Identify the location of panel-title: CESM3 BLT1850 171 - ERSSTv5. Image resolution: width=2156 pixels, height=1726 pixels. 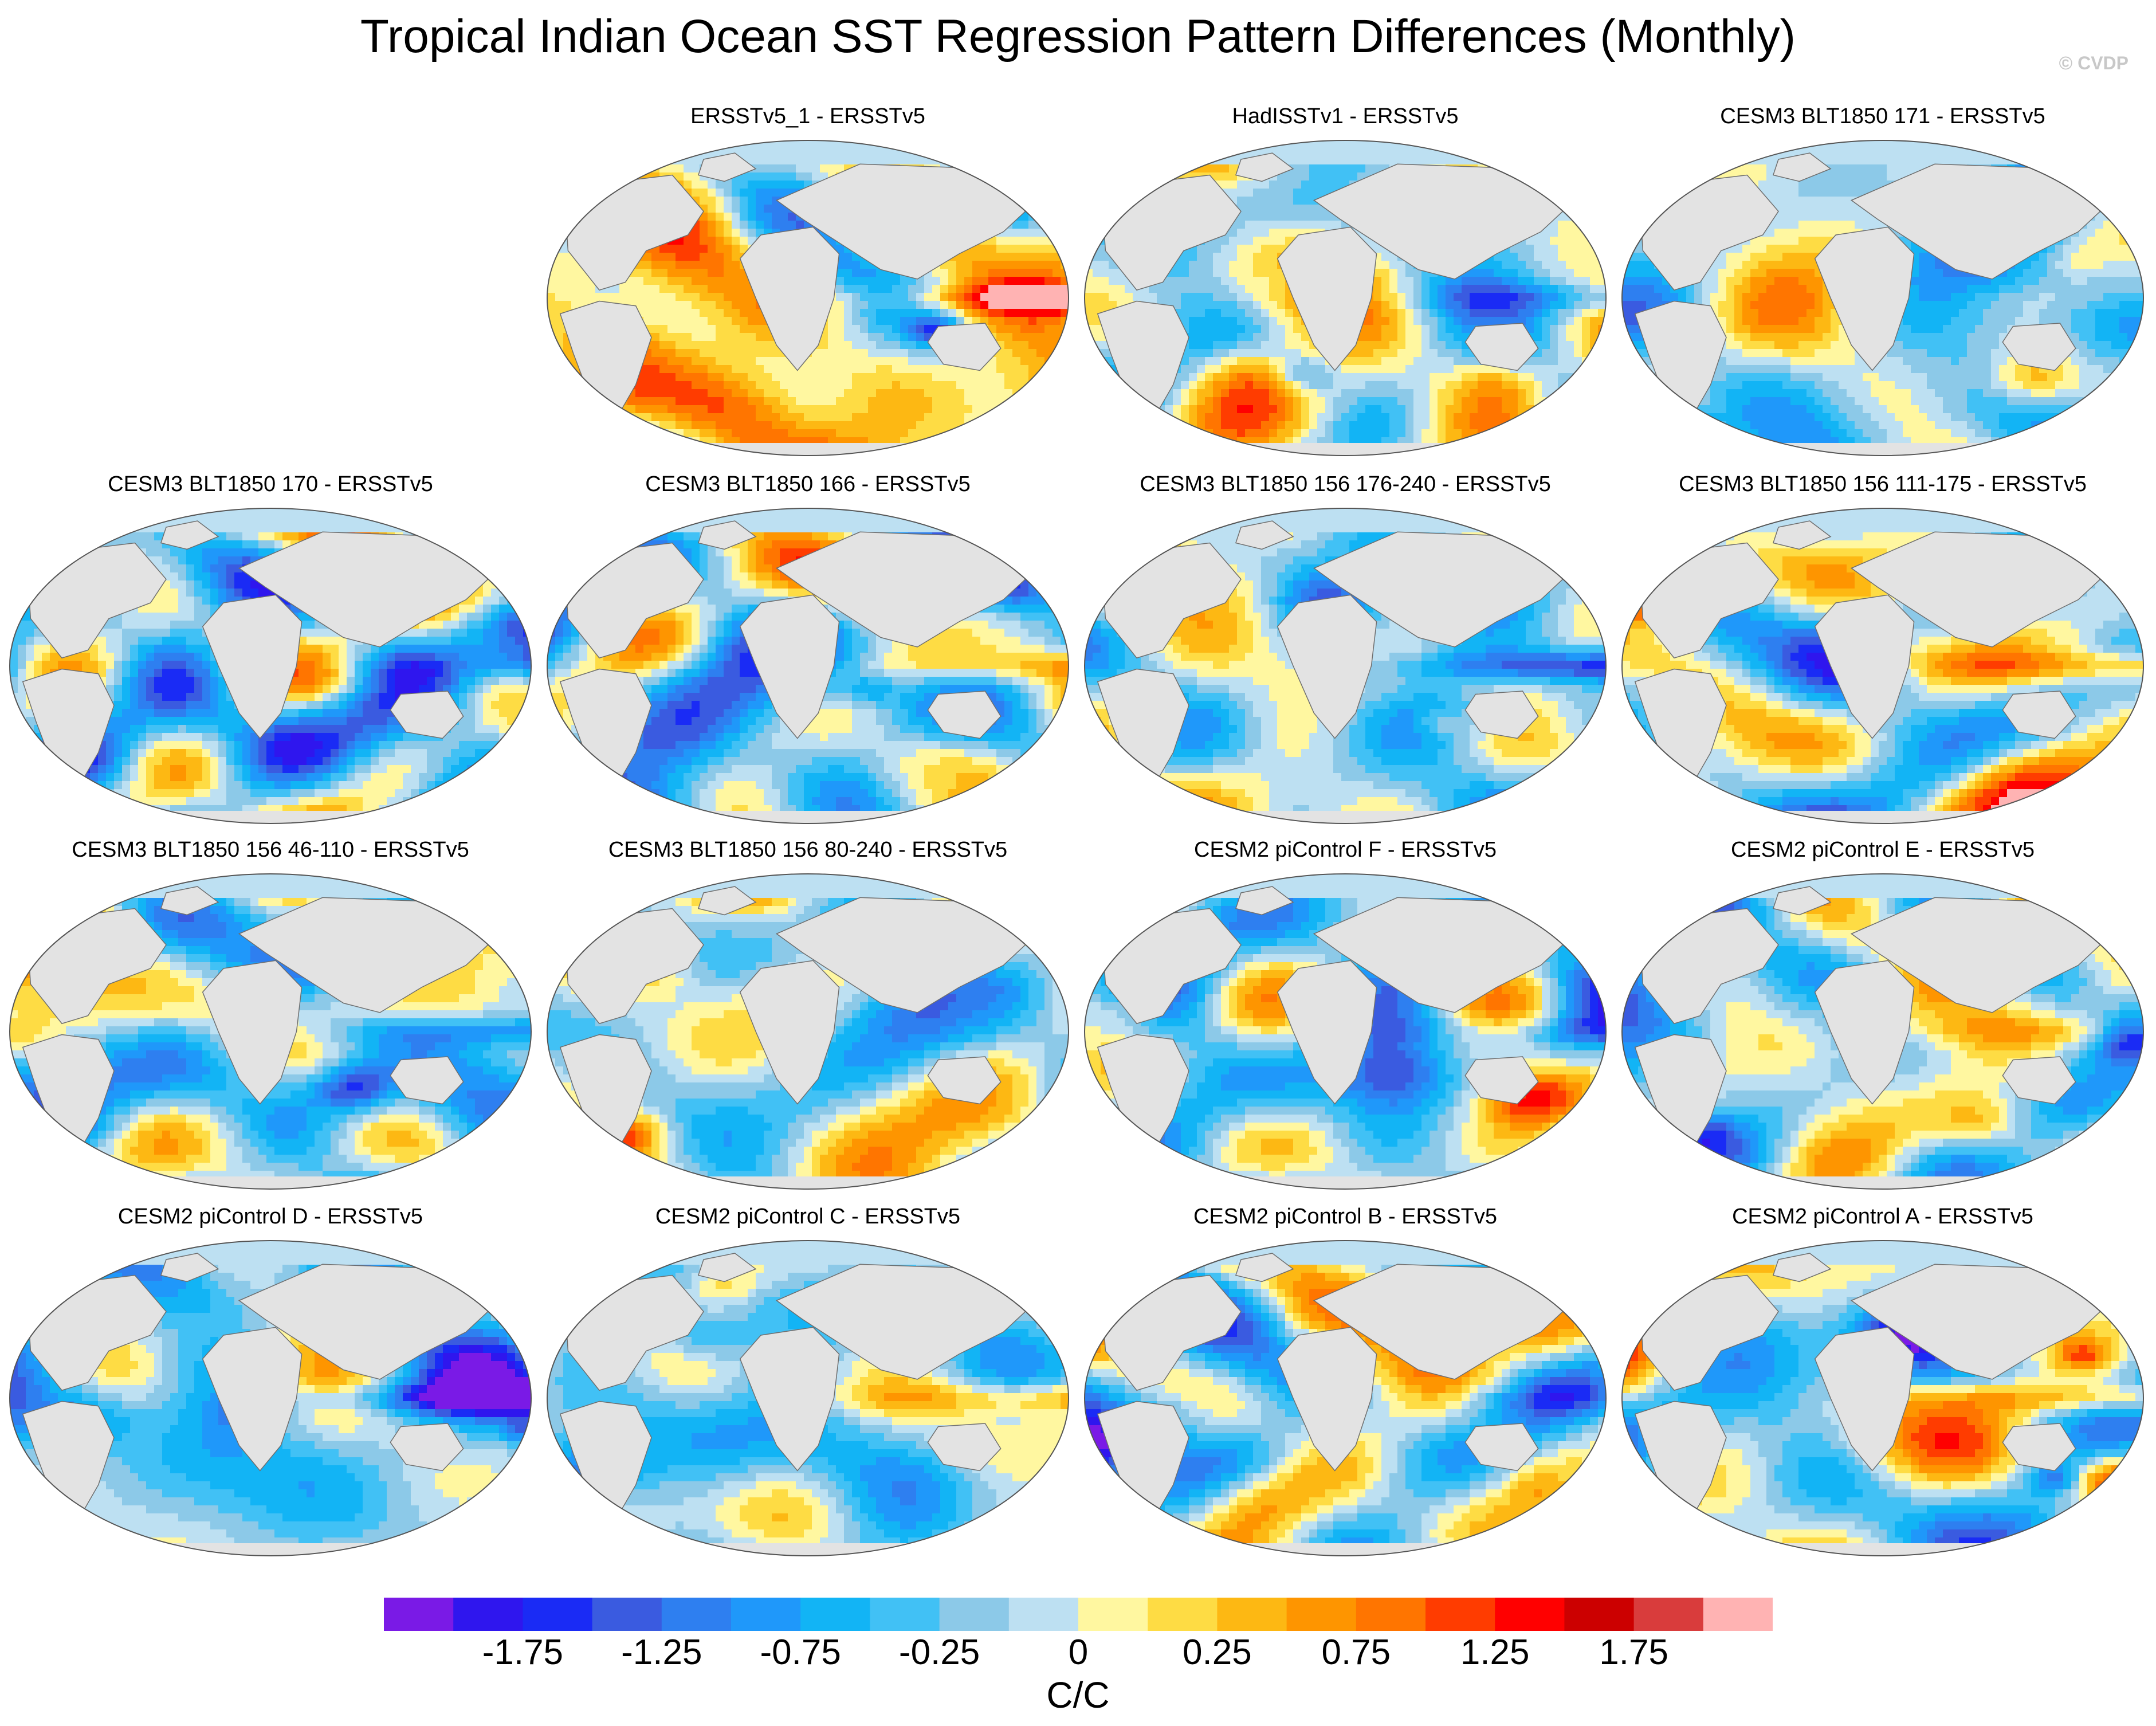
(1882, 117).